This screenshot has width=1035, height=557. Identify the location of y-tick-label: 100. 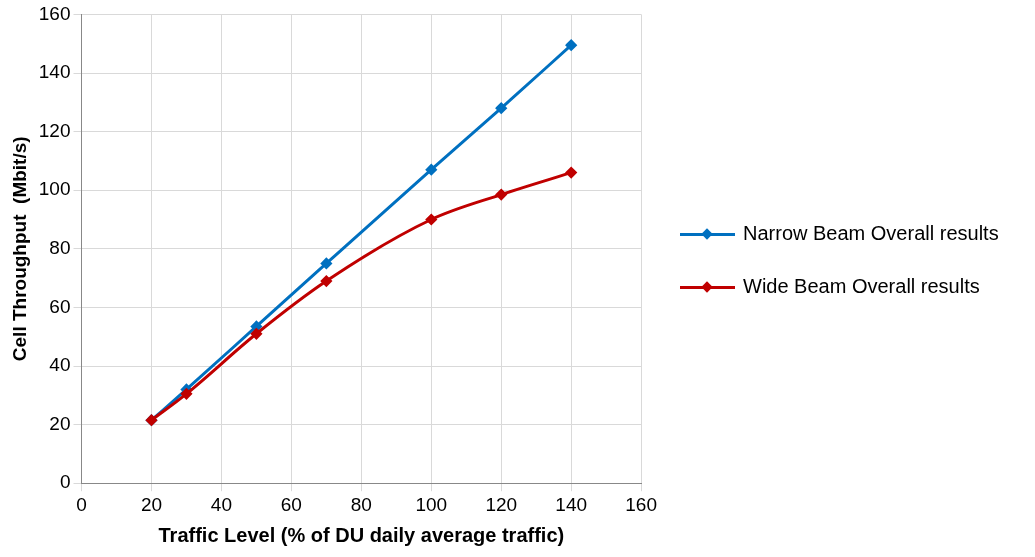
(54, 189).